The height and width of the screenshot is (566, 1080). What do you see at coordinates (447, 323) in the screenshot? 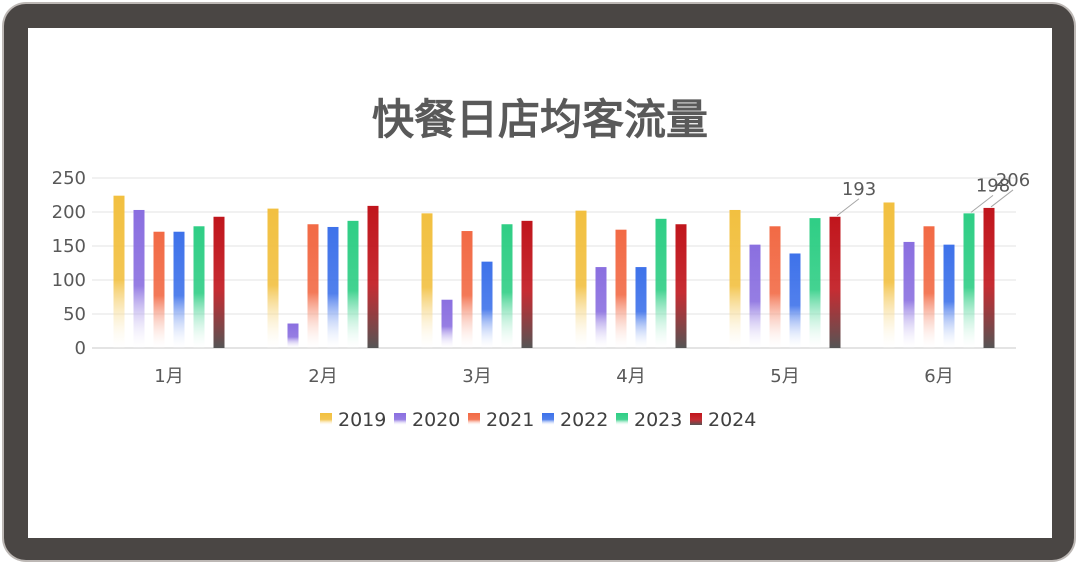
I see `bar-2020-3月` at bounding box center [447, 323].